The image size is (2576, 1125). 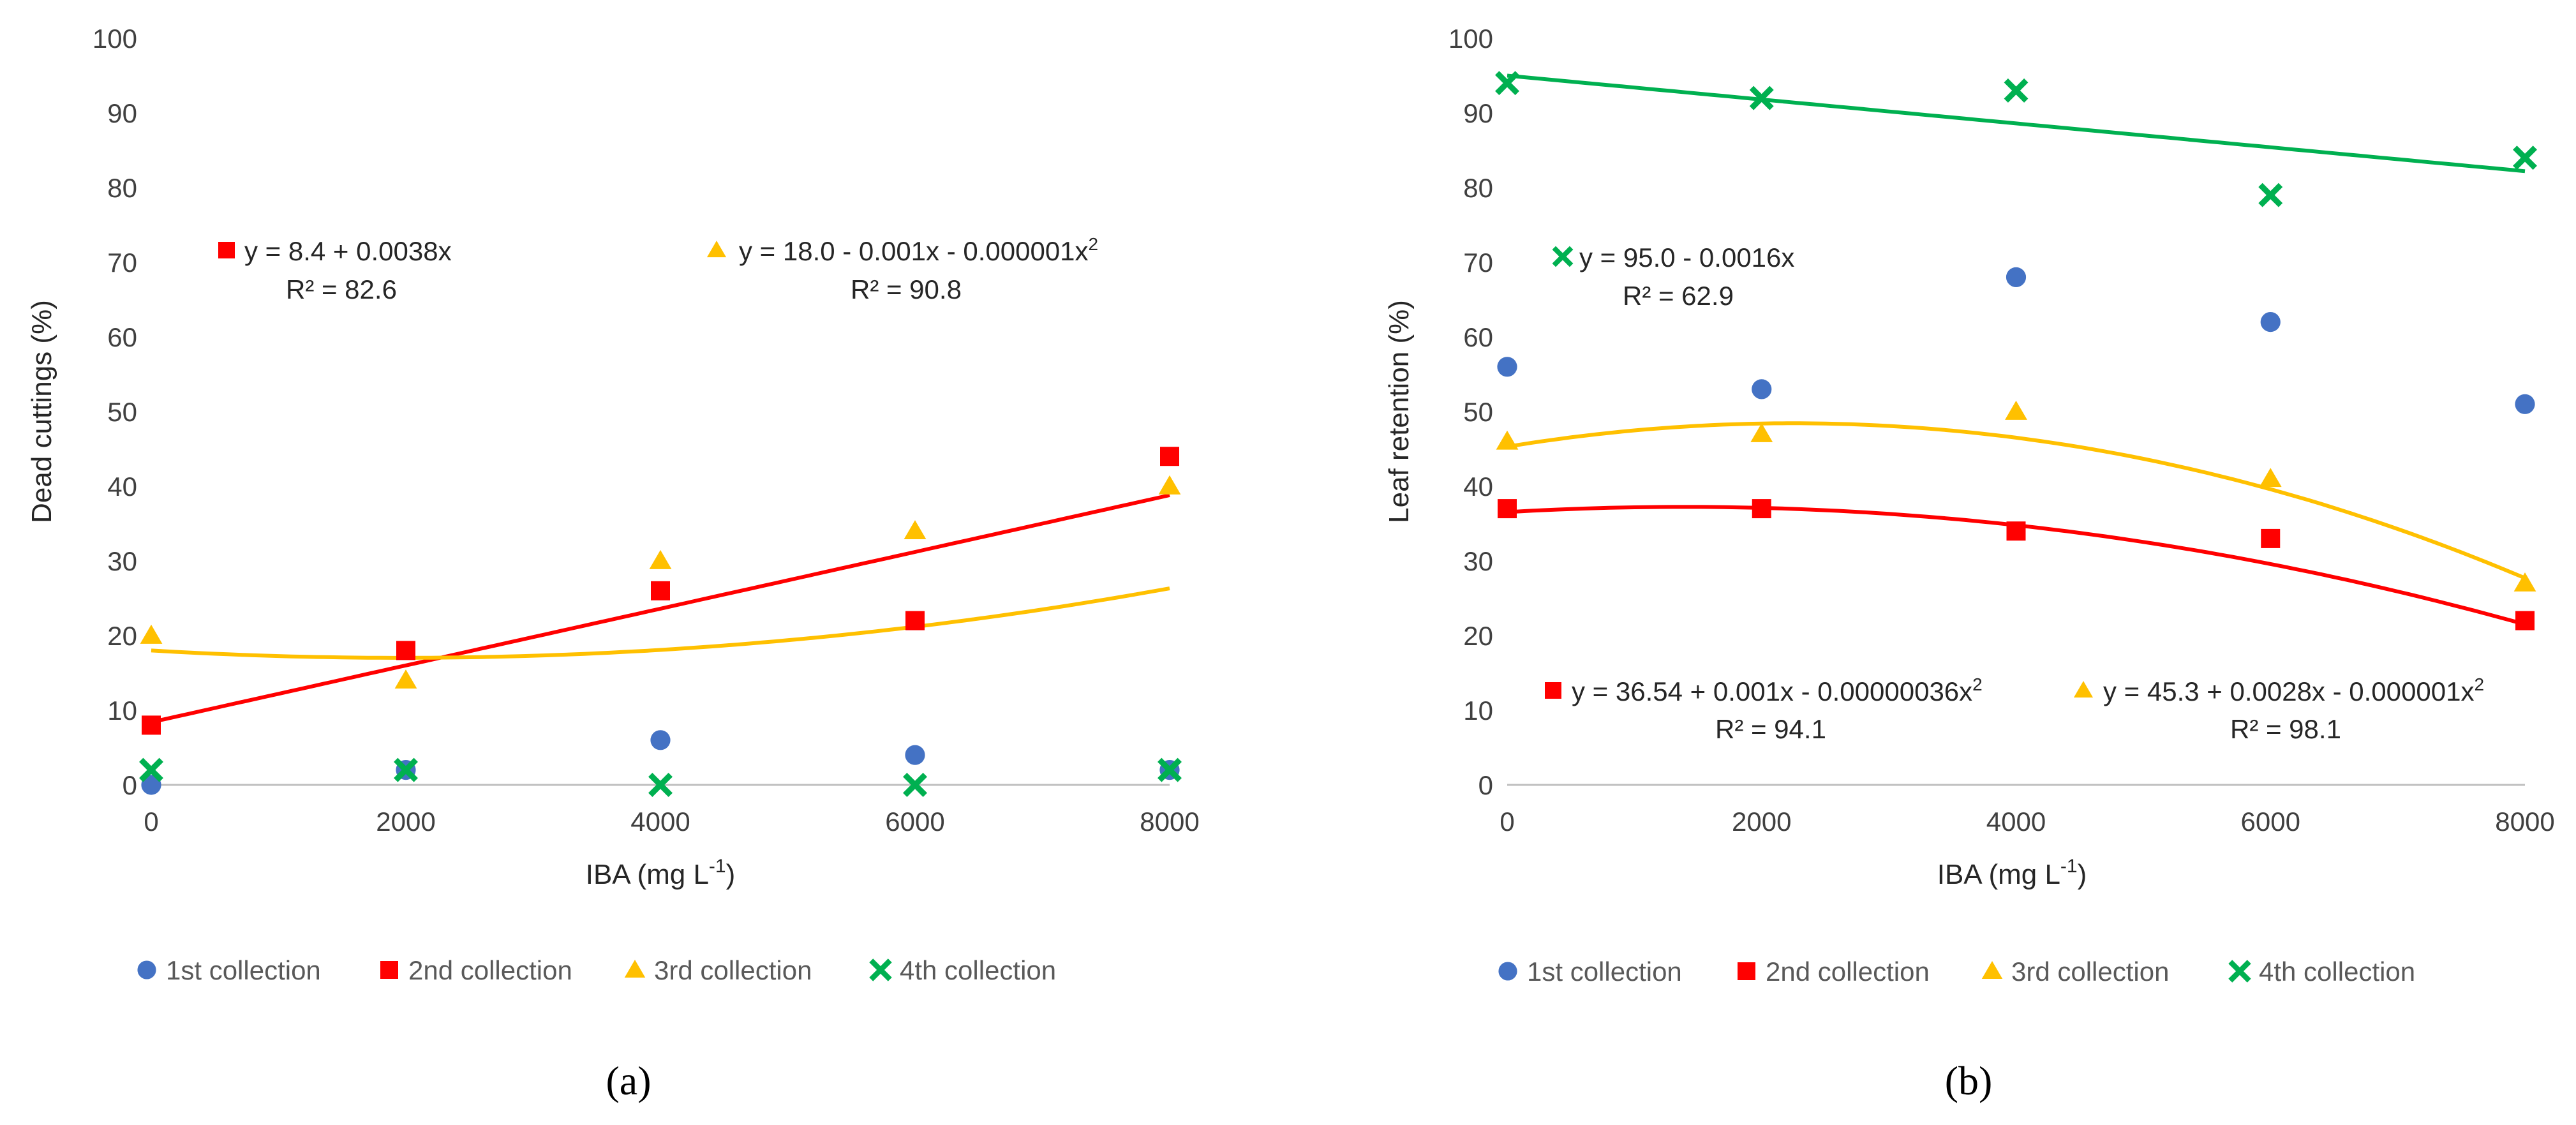 What do you see at coordinates (914, 251) in the screenshot?
I see `equation-main: y = 18.0 - 0.001x - 0.000001x` at bounding box center [914, 251].